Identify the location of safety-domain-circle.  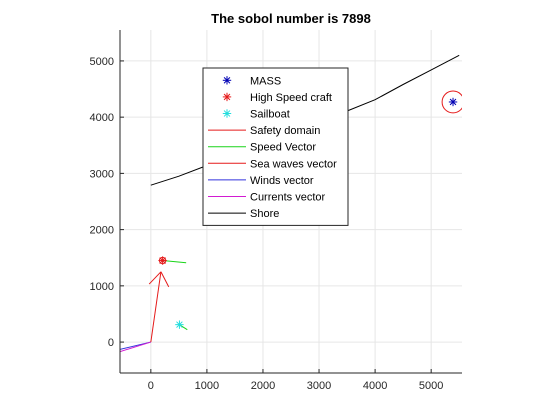
(451, 102).